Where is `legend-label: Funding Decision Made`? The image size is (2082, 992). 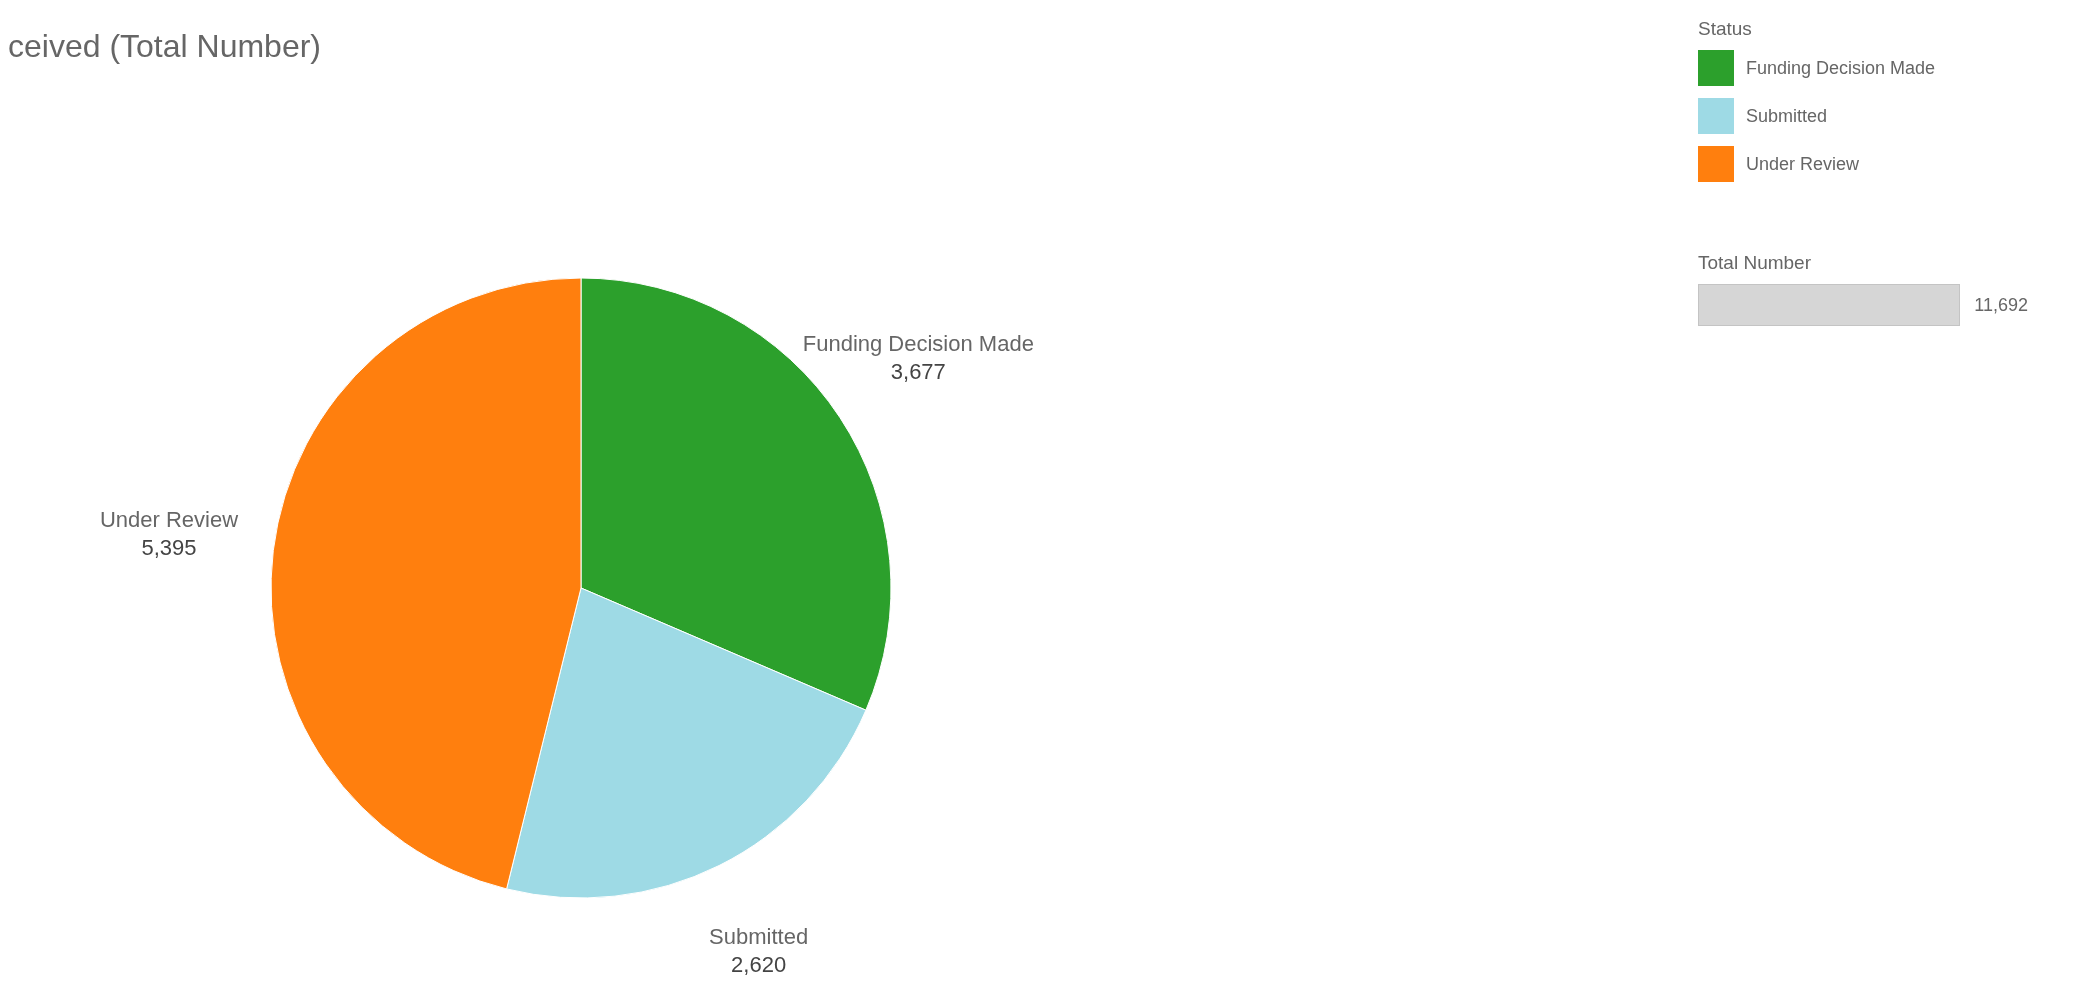 legend-label: Funding Decision Made is located at coordinates (1841, 68).